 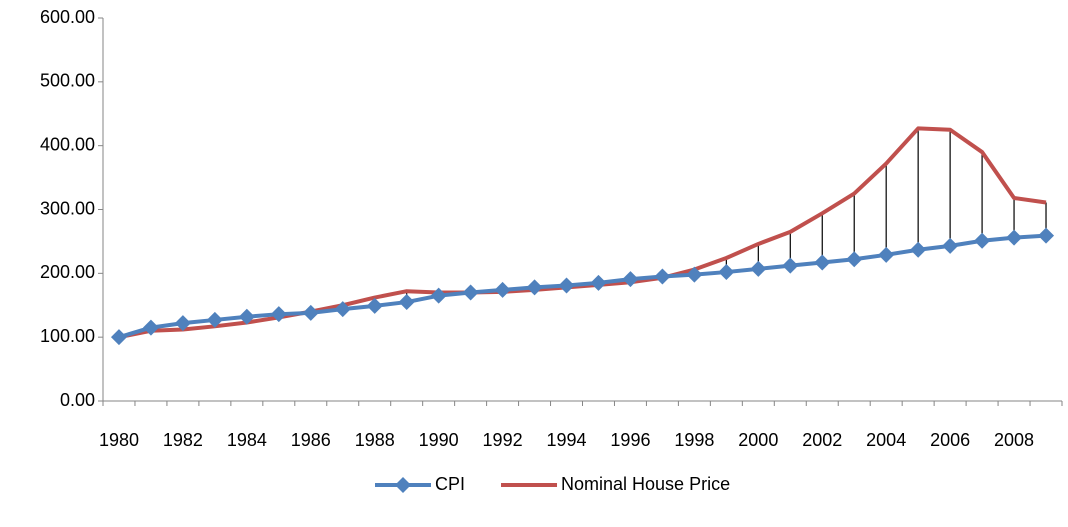 What do you see at coordinates (950, 440) in the screenshot?
I see `x-tick-label: 2006` at bounding box center [950, 440].